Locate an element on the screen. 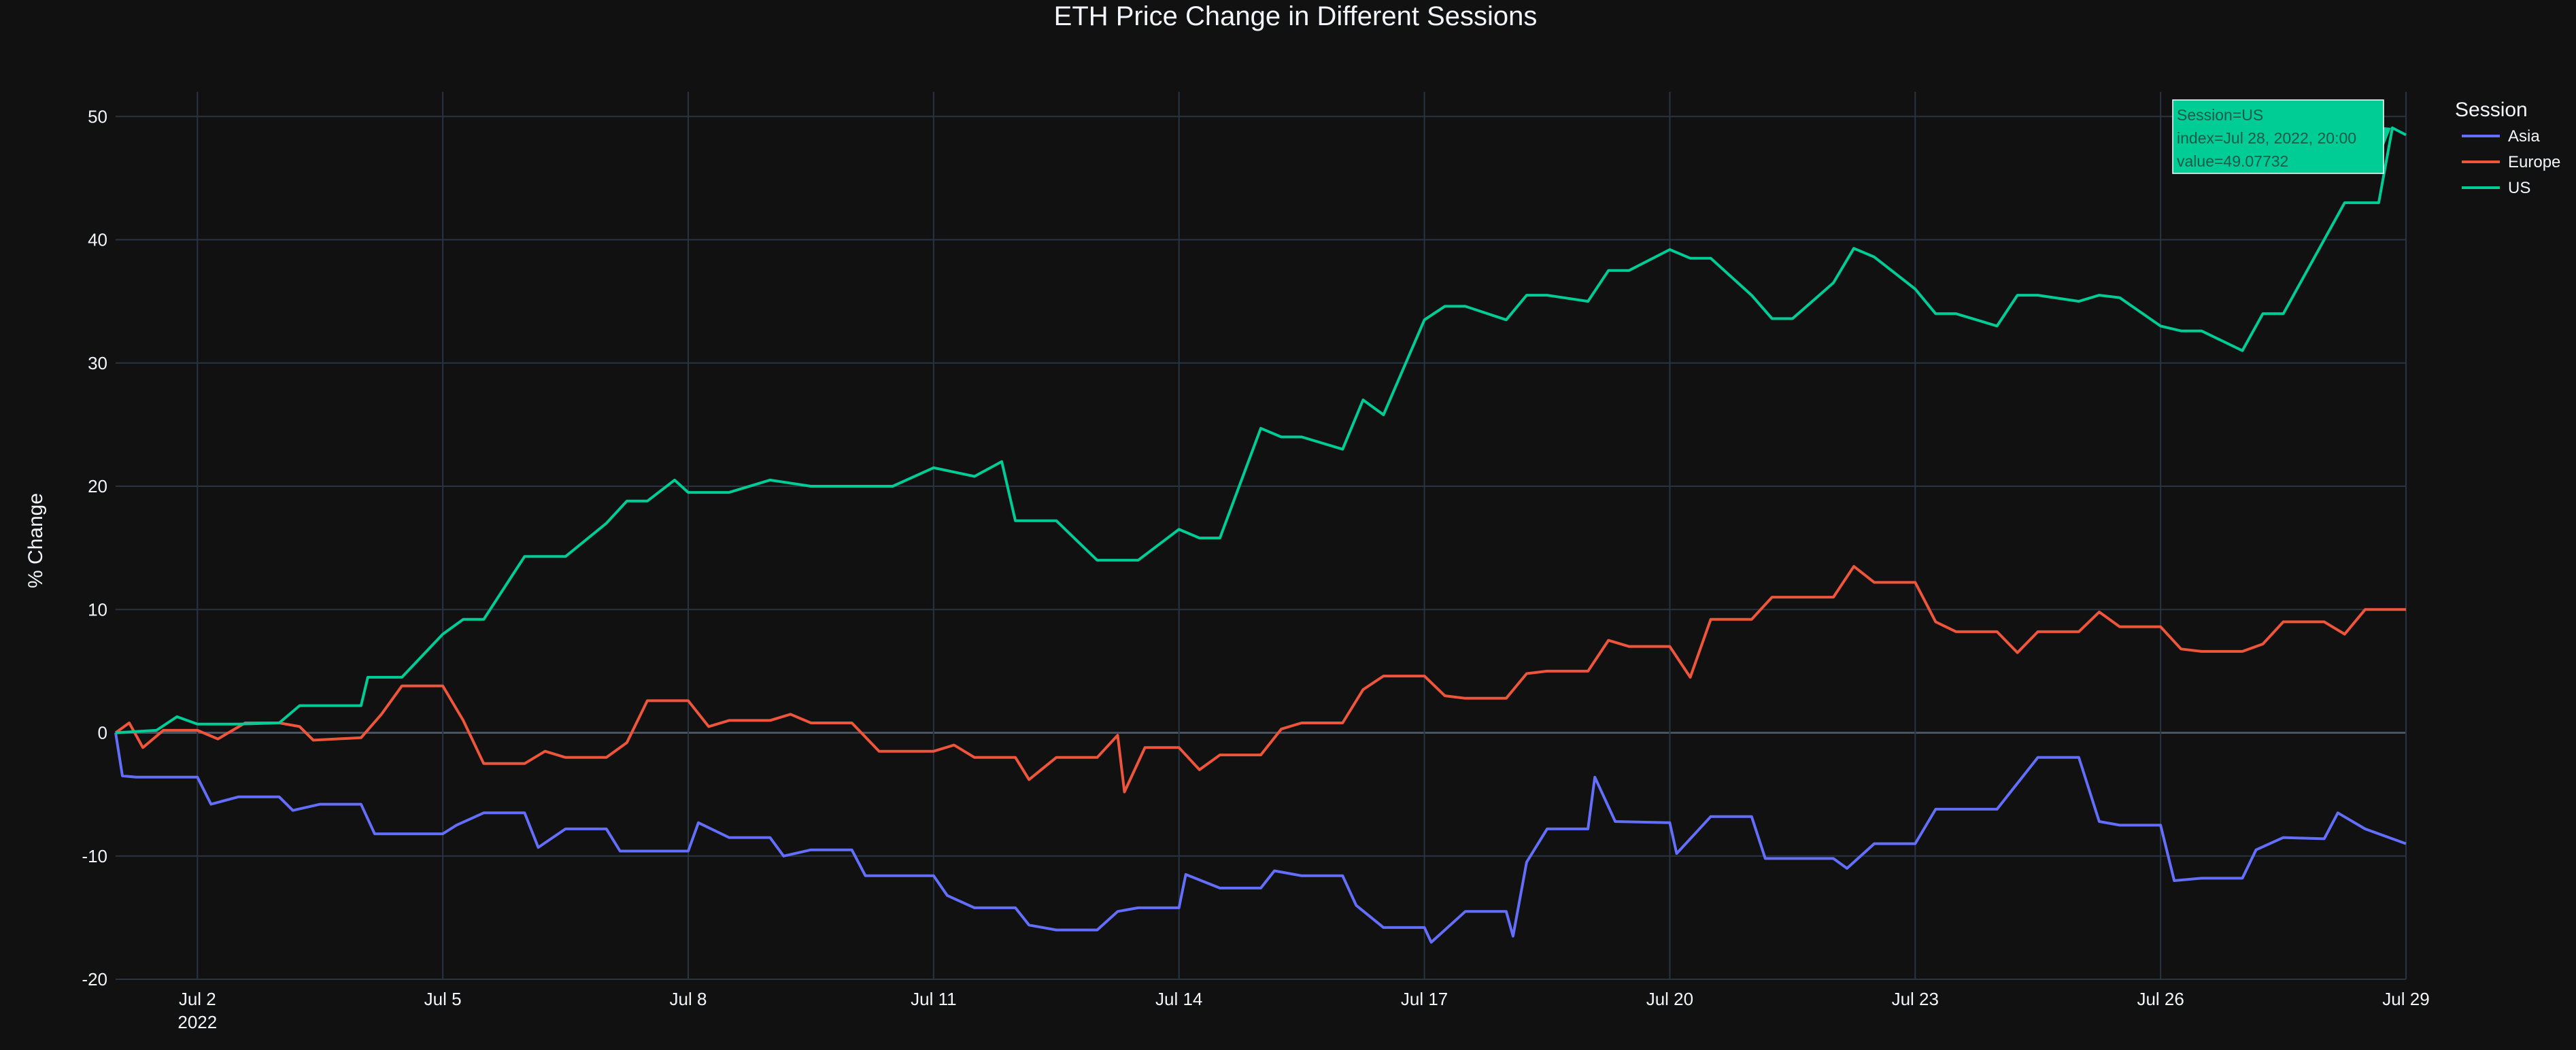  y-tick-label: 10 is located at coordinates (97, 609).